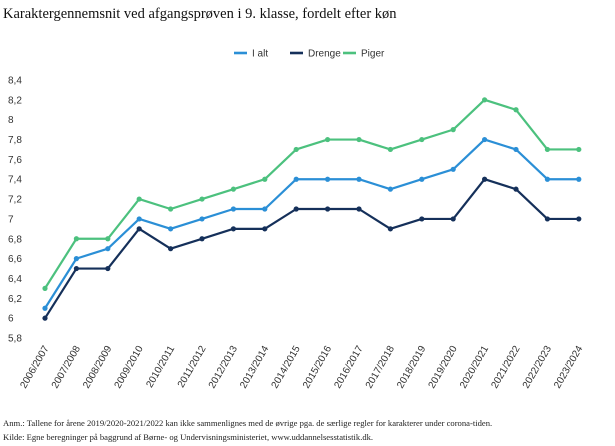 The image size is (615, 446). Describe the element at coordinates (11, 319) in the screenshot. I see `y-tick-label: 6` at that location.